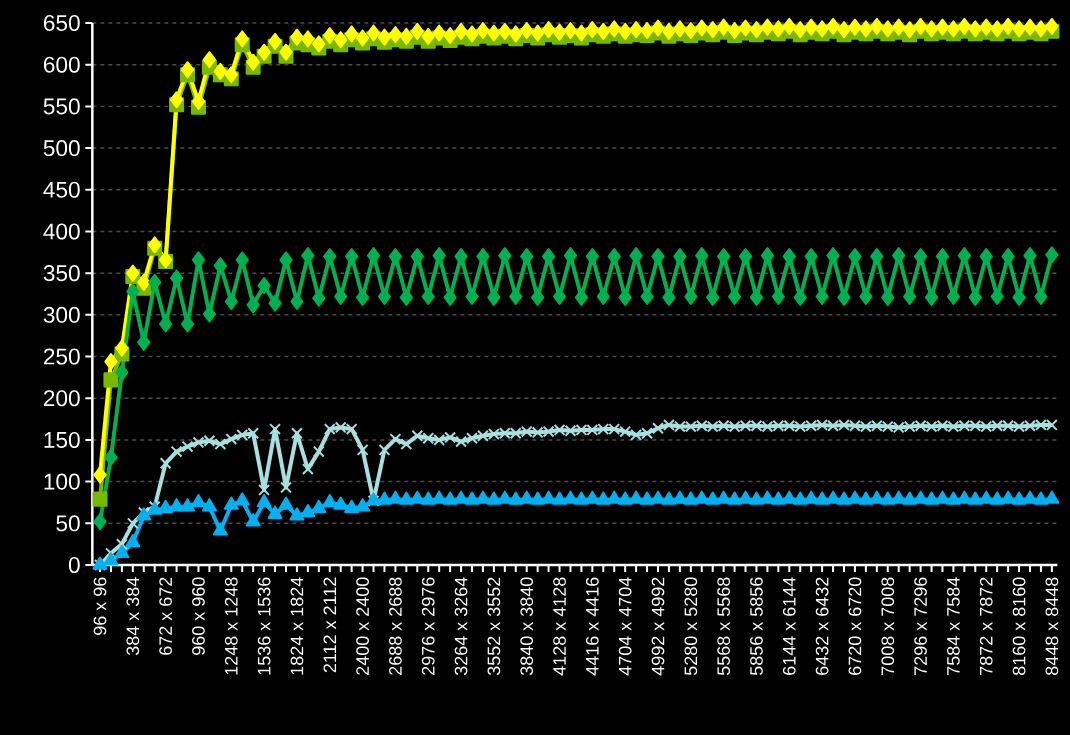 This screenshot has height=735, width=1070. What do you see at coordinates (61, 356) in the screenshot?
I see `y-tick-label: 250` at bounding box center [61, 356].